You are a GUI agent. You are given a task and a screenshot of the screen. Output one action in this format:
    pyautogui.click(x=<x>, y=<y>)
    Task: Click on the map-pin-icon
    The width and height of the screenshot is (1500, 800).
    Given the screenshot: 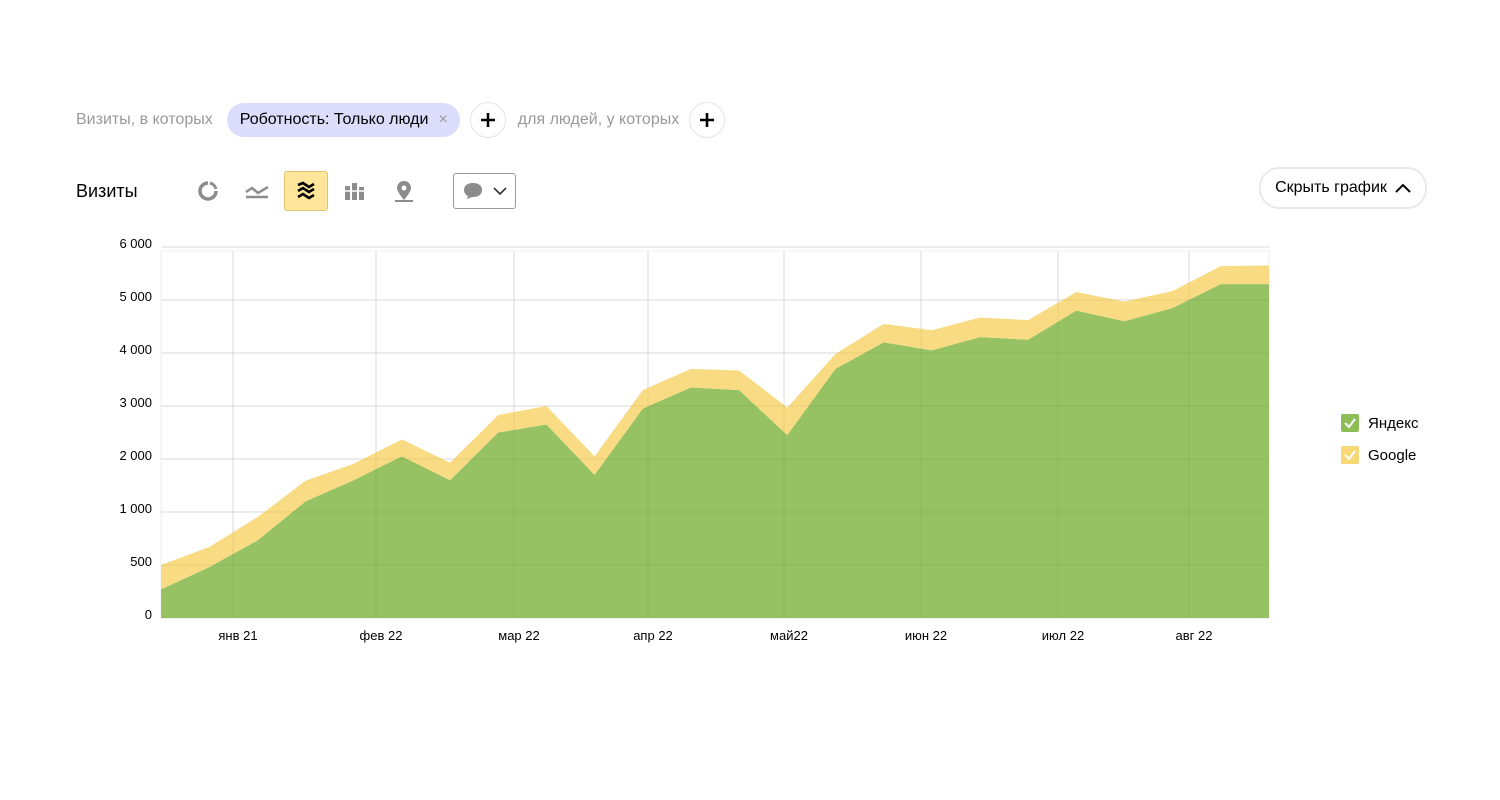 What is the action you would take?
    pyautogui.click(x=404, y=191)
    